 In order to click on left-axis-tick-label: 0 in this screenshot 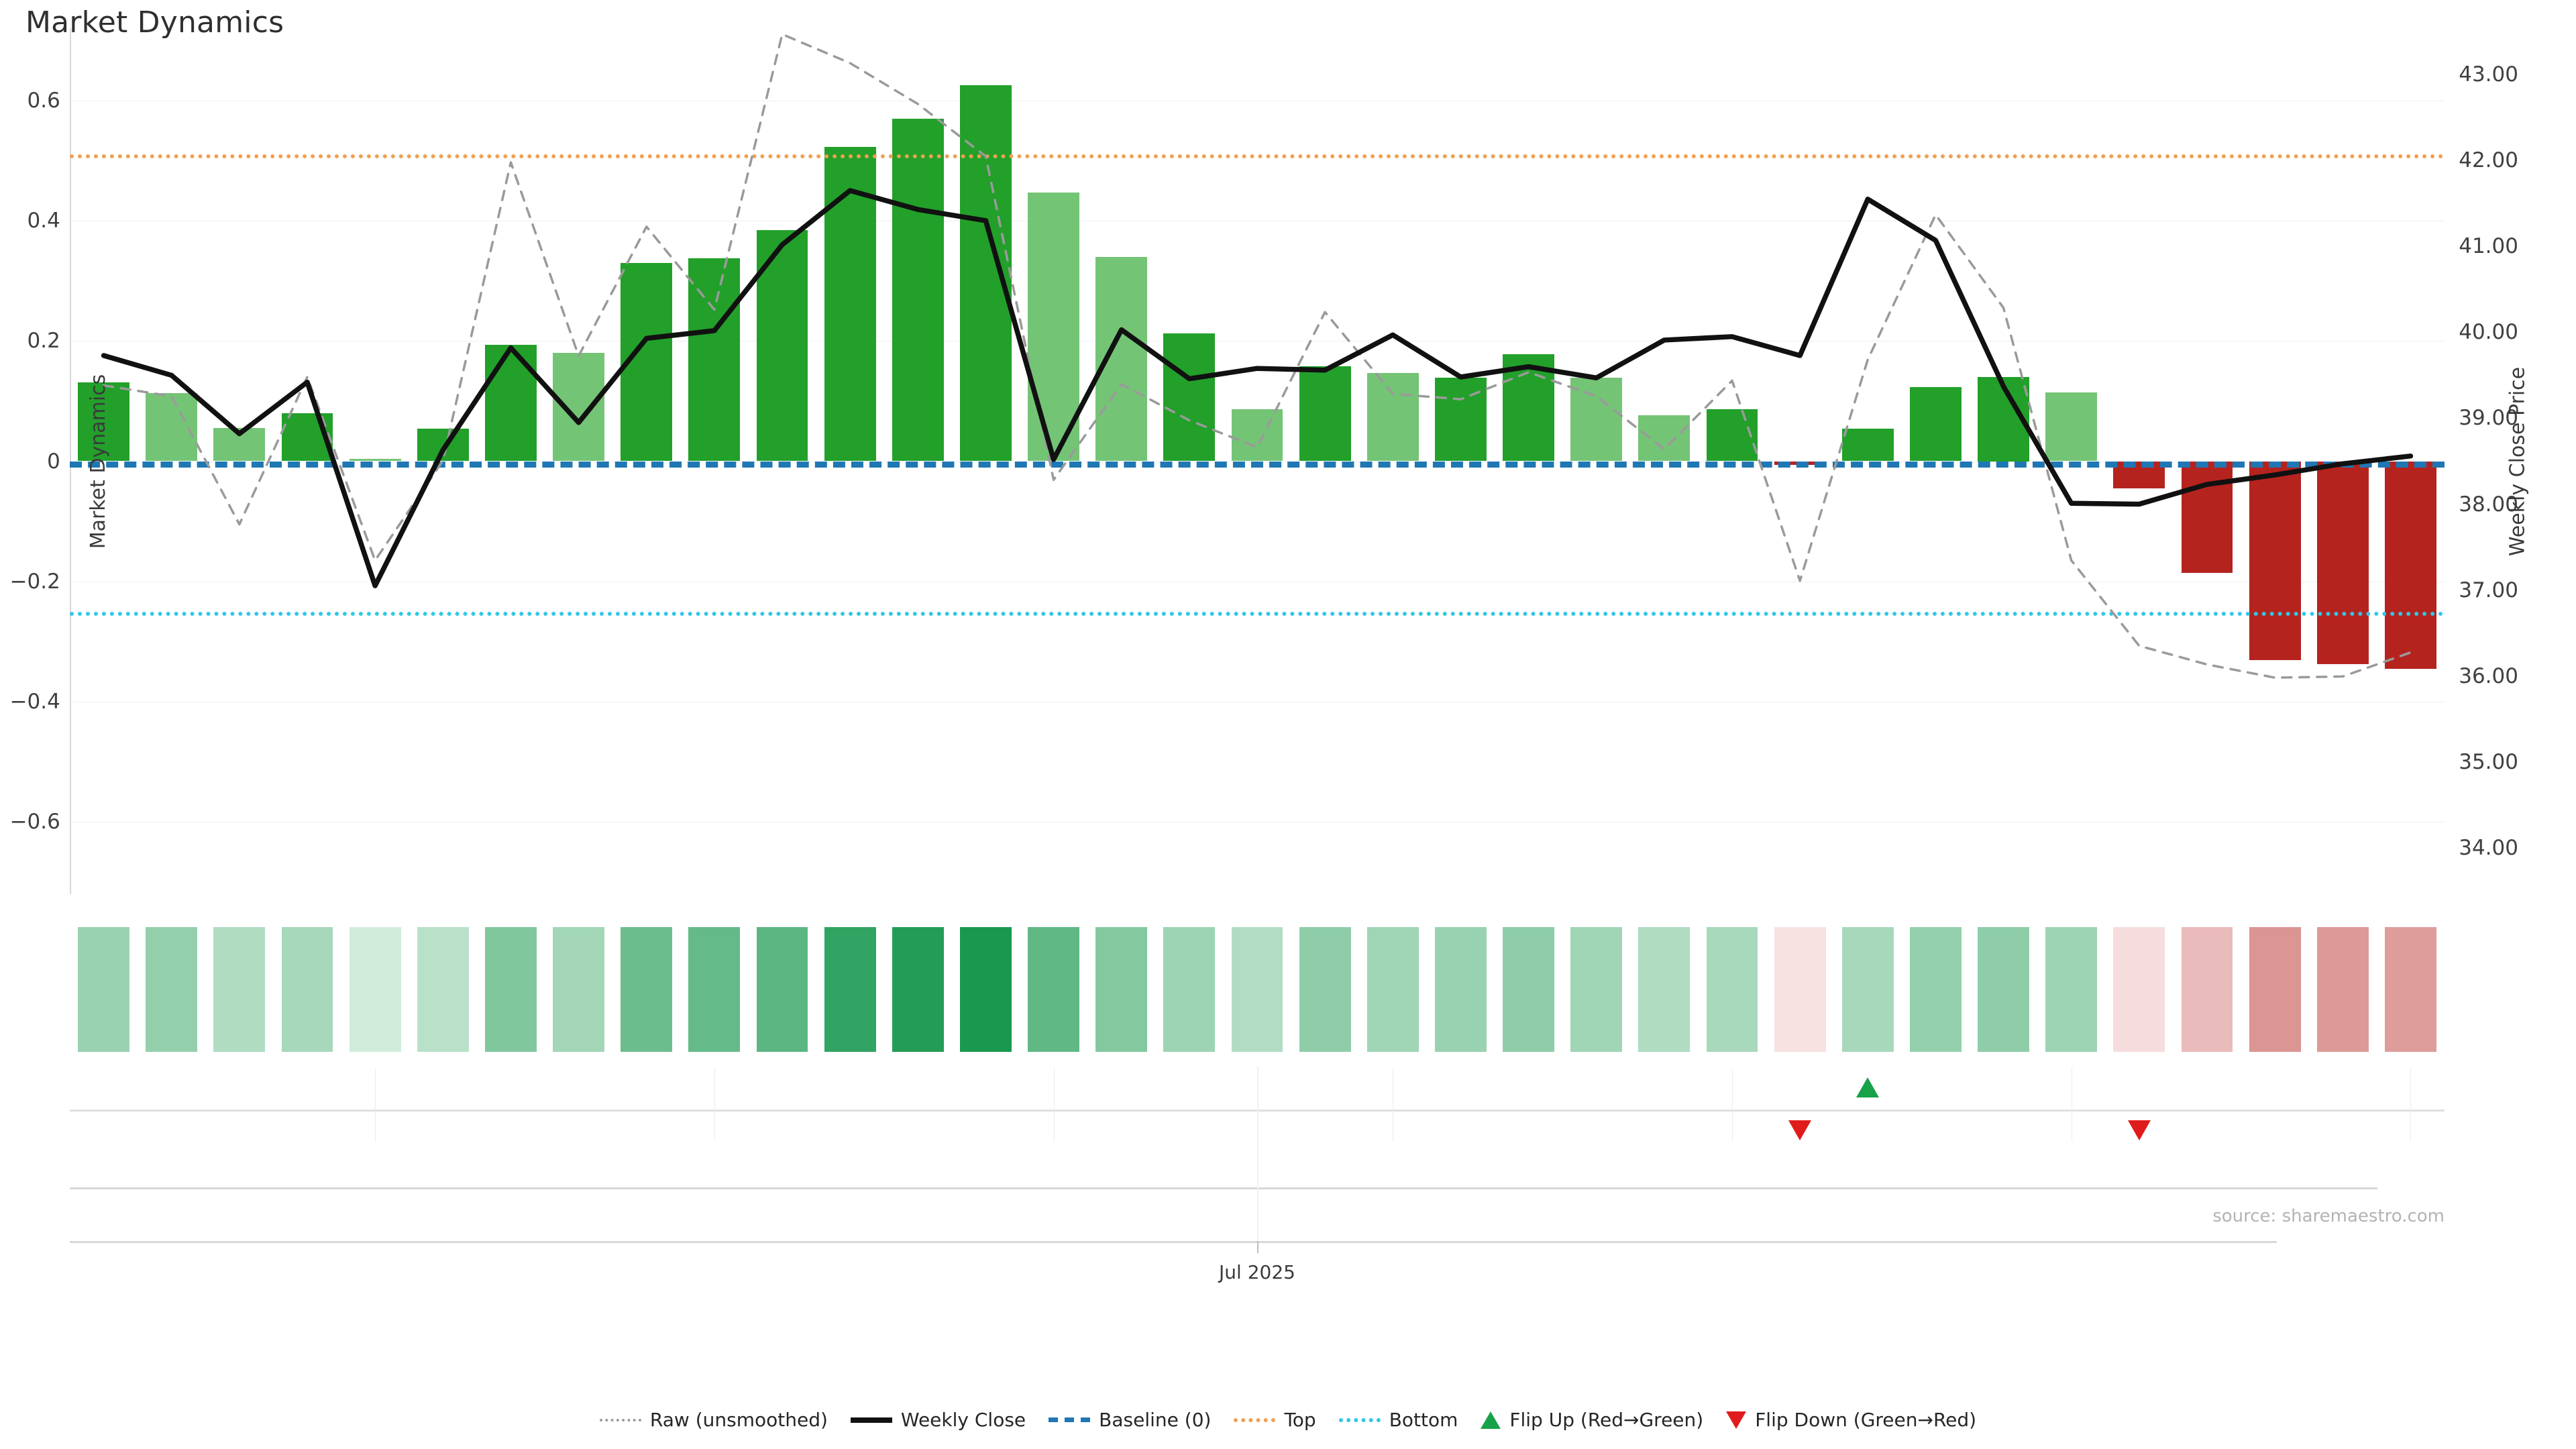, I will do `click(53, 461)`.